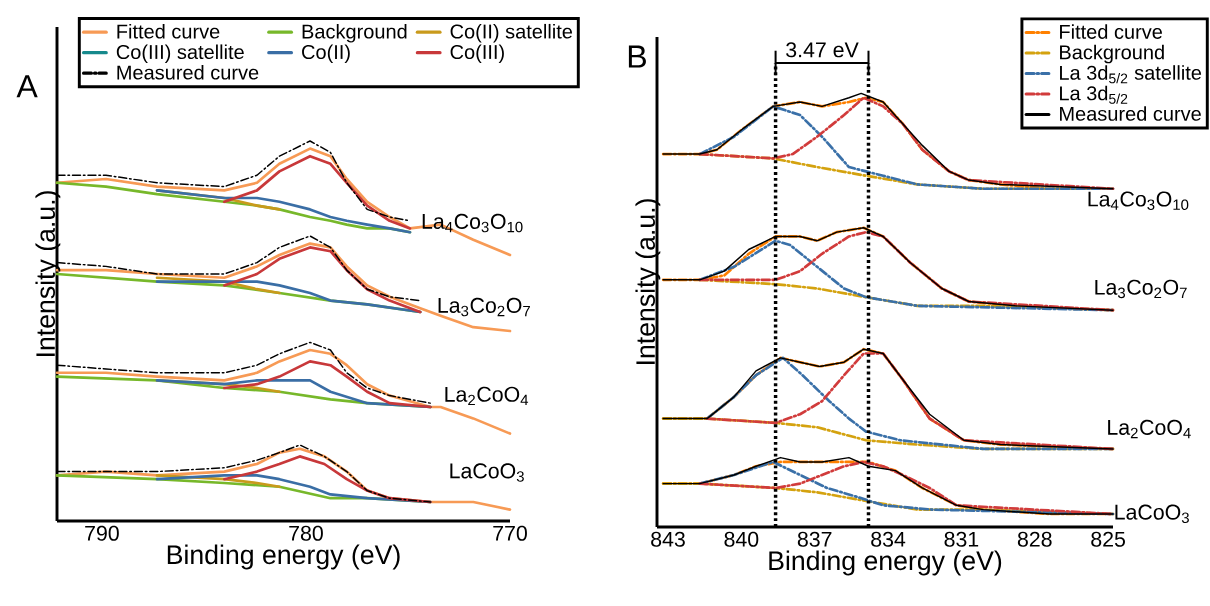 This screenshot has height=606, width=1210. What do you see at coordinates (1034, 539) in the screenshot?
I see `x-tick-label: 828` at bounding box center [1034, 539].